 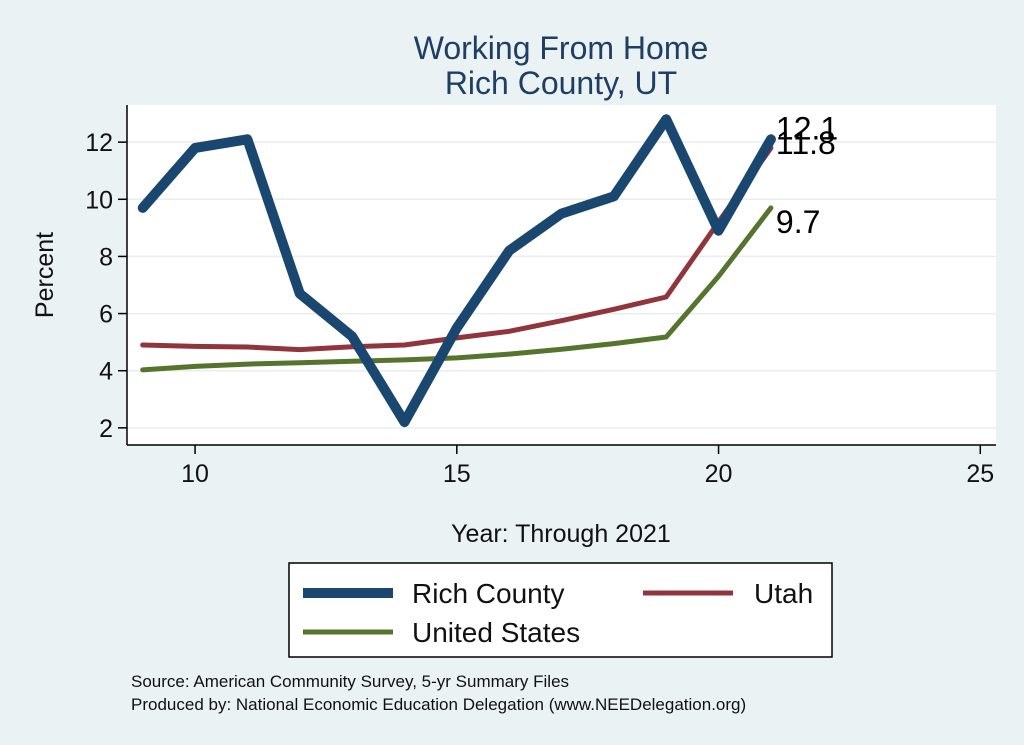 What do you see at coordinates (783, 593) in the screenshot?
I see `legend-label-utah: Utah` at bounding box center [783, 593].